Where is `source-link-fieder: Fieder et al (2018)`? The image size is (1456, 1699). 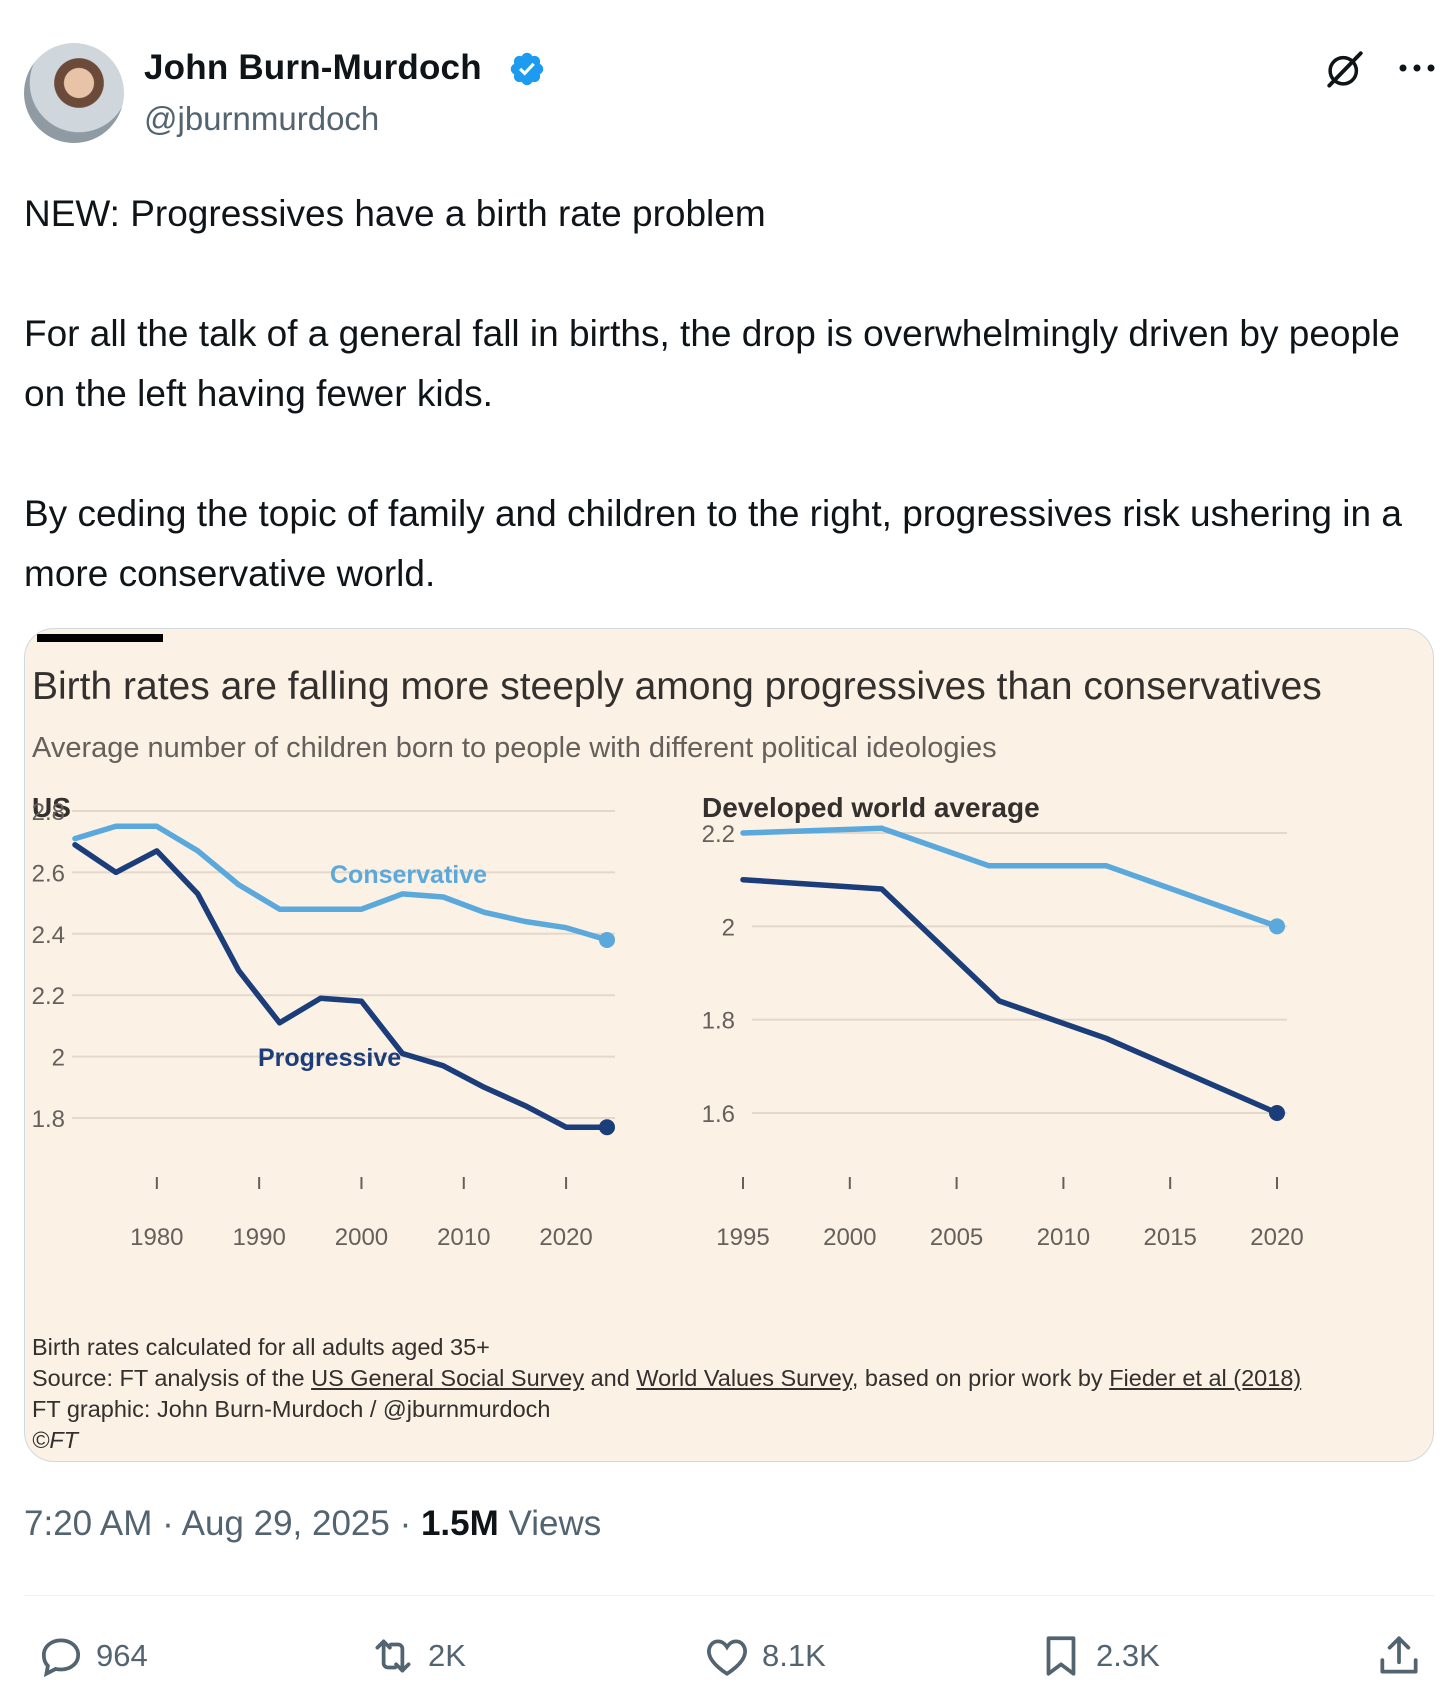
source-link-fieder: Fieder et al (2018) is located at coordinates (1205, 1378).